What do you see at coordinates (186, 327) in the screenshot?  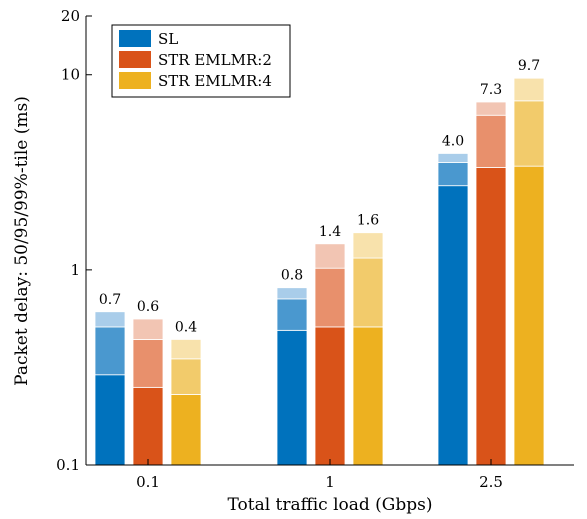 I see `bar-value-label: 0.4` at bounding box center [186, 327].